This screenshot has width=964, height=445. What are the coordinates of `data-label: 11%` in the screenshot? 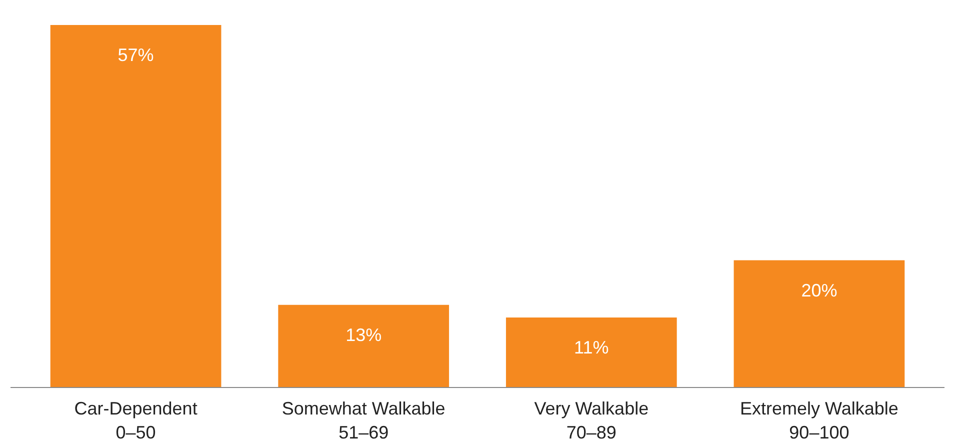 It's located at (591, 348).